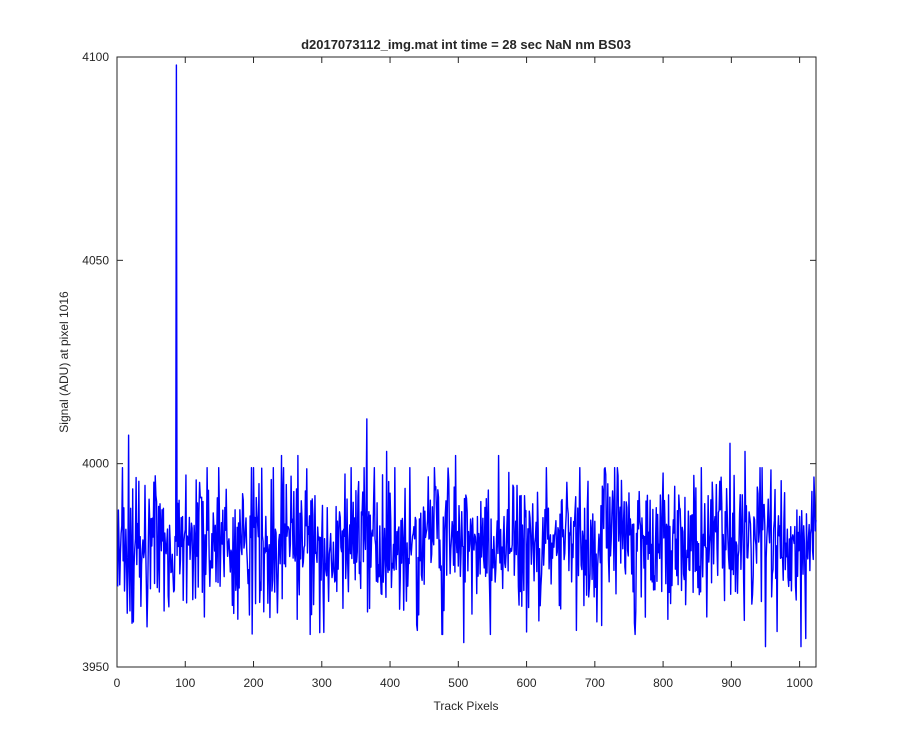  I want to click on x-tick-label: 100, so click(185, 683).